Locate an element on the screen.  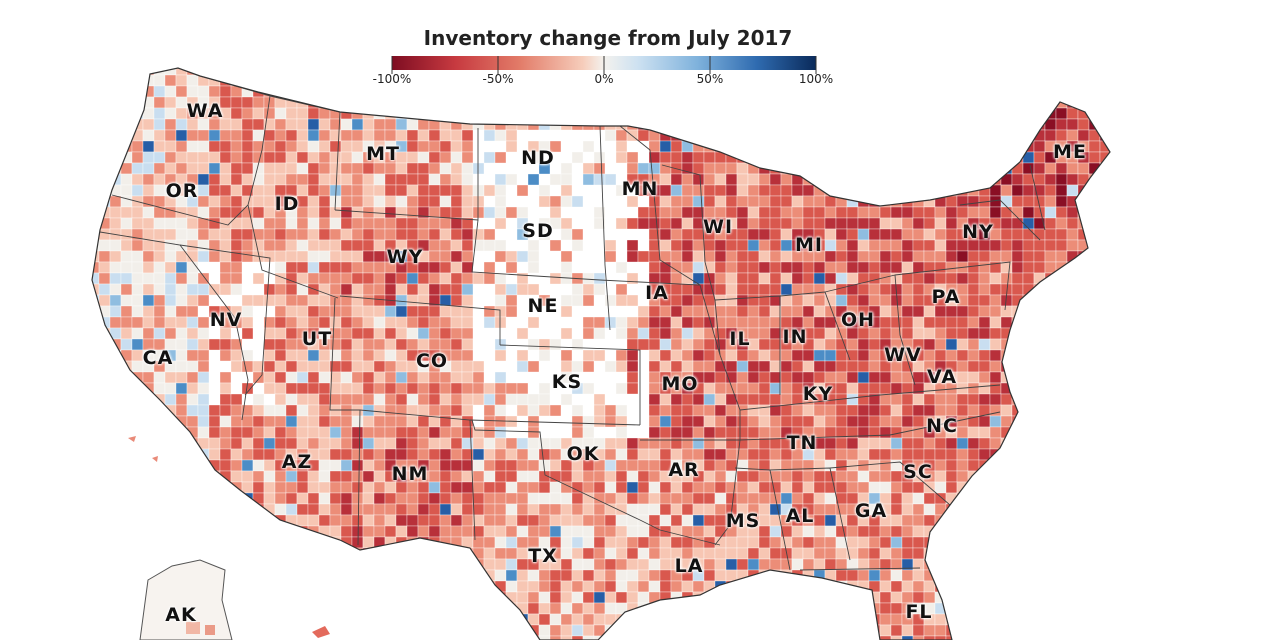
state-label-ut: UT is located at coordinates (317, 339).